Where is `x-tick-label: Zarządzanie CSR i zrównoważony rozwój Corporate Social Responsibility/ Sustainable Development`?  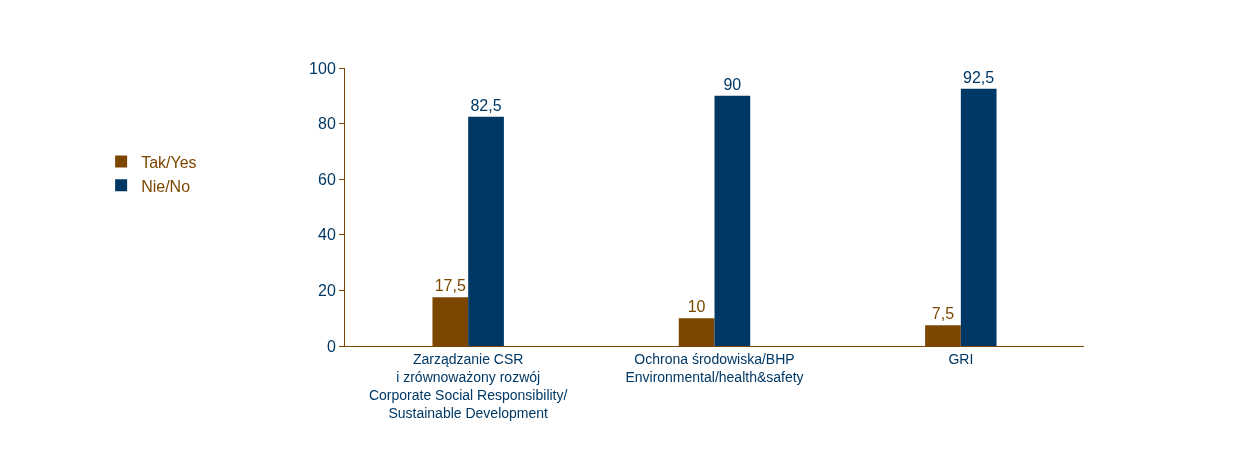
x-tick-label: Zarządzanie CSR i zrównoważony rozwój Corporate Social Responsibility/ Sustainable Development is located at coordinates (468, 386).